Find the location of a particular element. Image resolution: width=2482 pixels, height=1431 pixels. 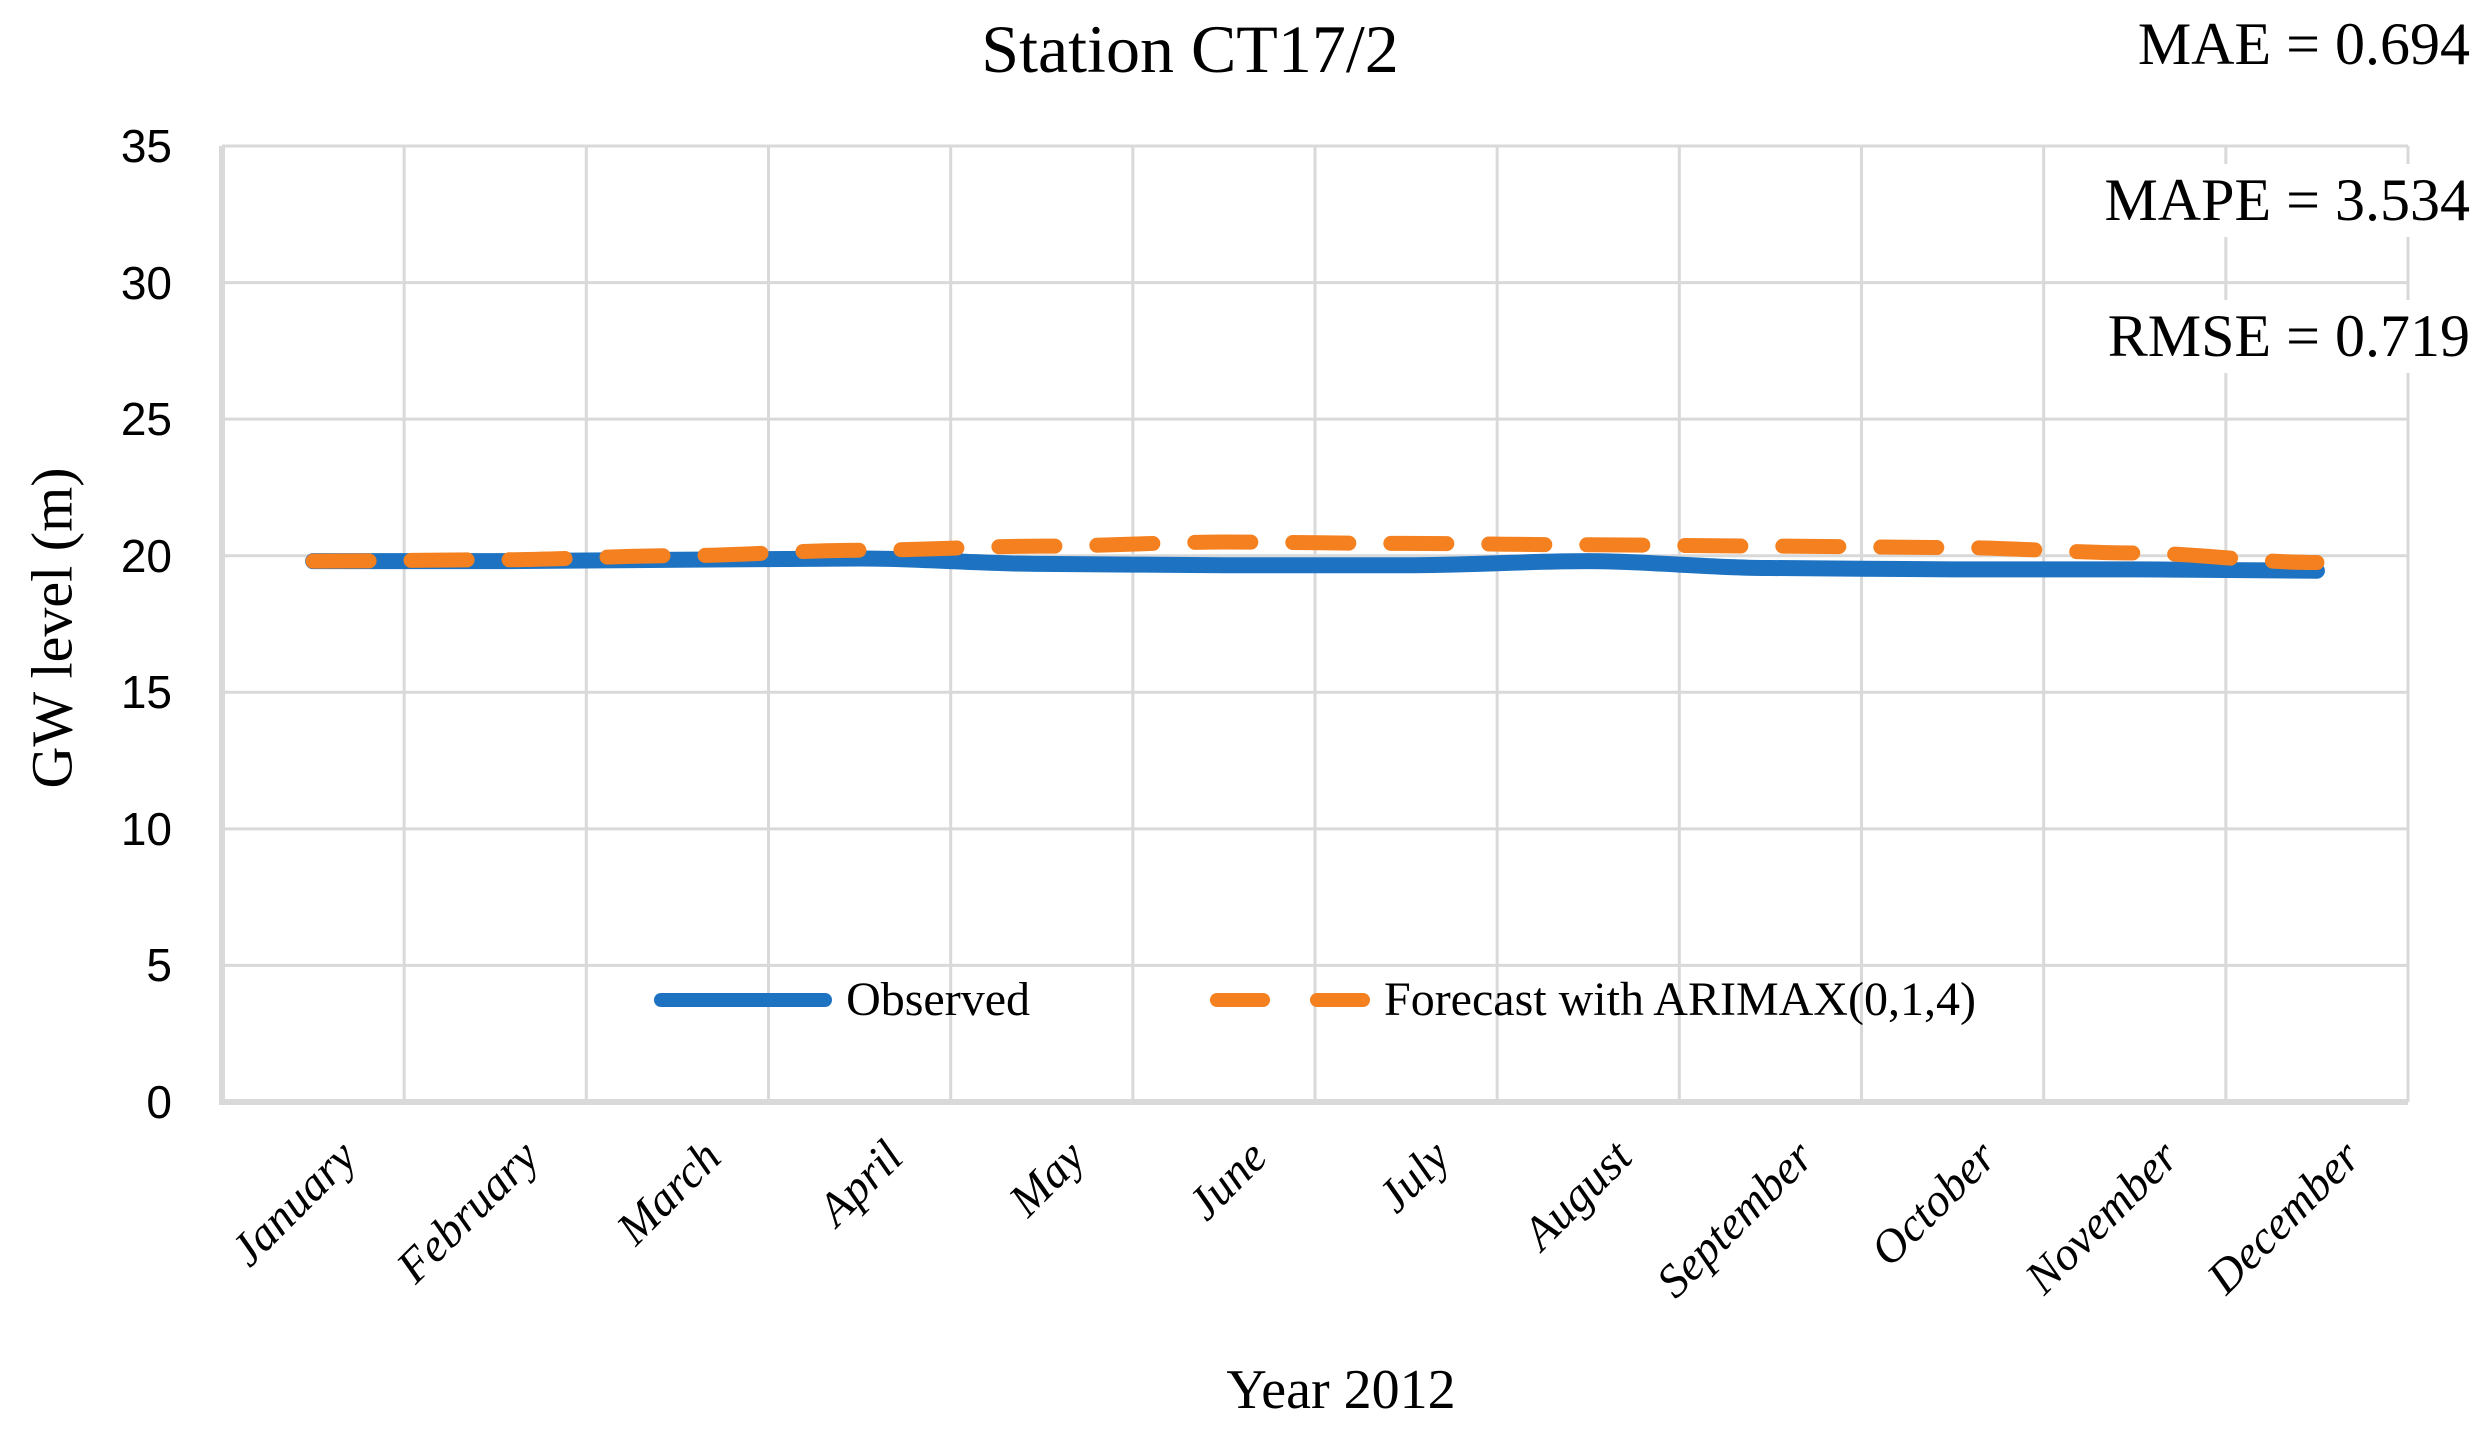

x-axis-title: Year 2012 is located at coordinates (1341, 1390).